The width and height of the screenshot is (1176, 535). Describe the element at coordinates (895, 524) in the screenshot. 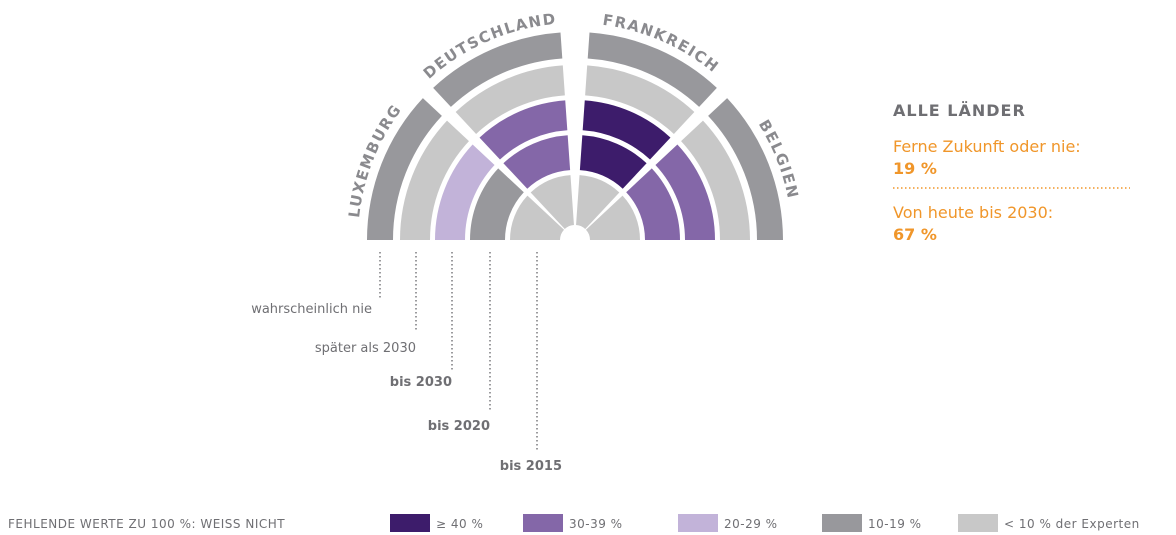

I see `legend-label: 10-19 %` at that location.